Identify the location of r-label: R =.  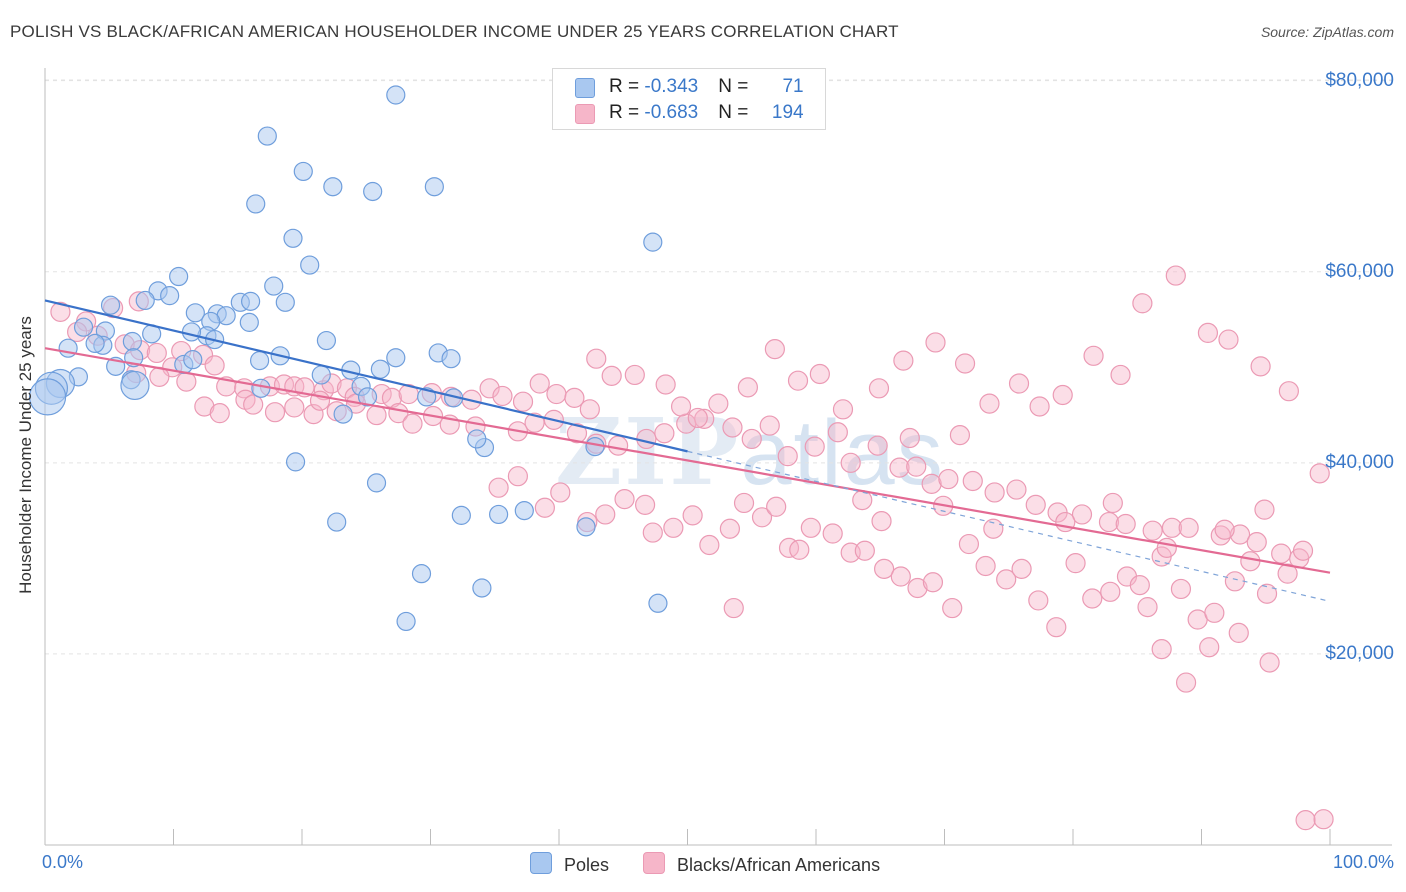
(627, 86).